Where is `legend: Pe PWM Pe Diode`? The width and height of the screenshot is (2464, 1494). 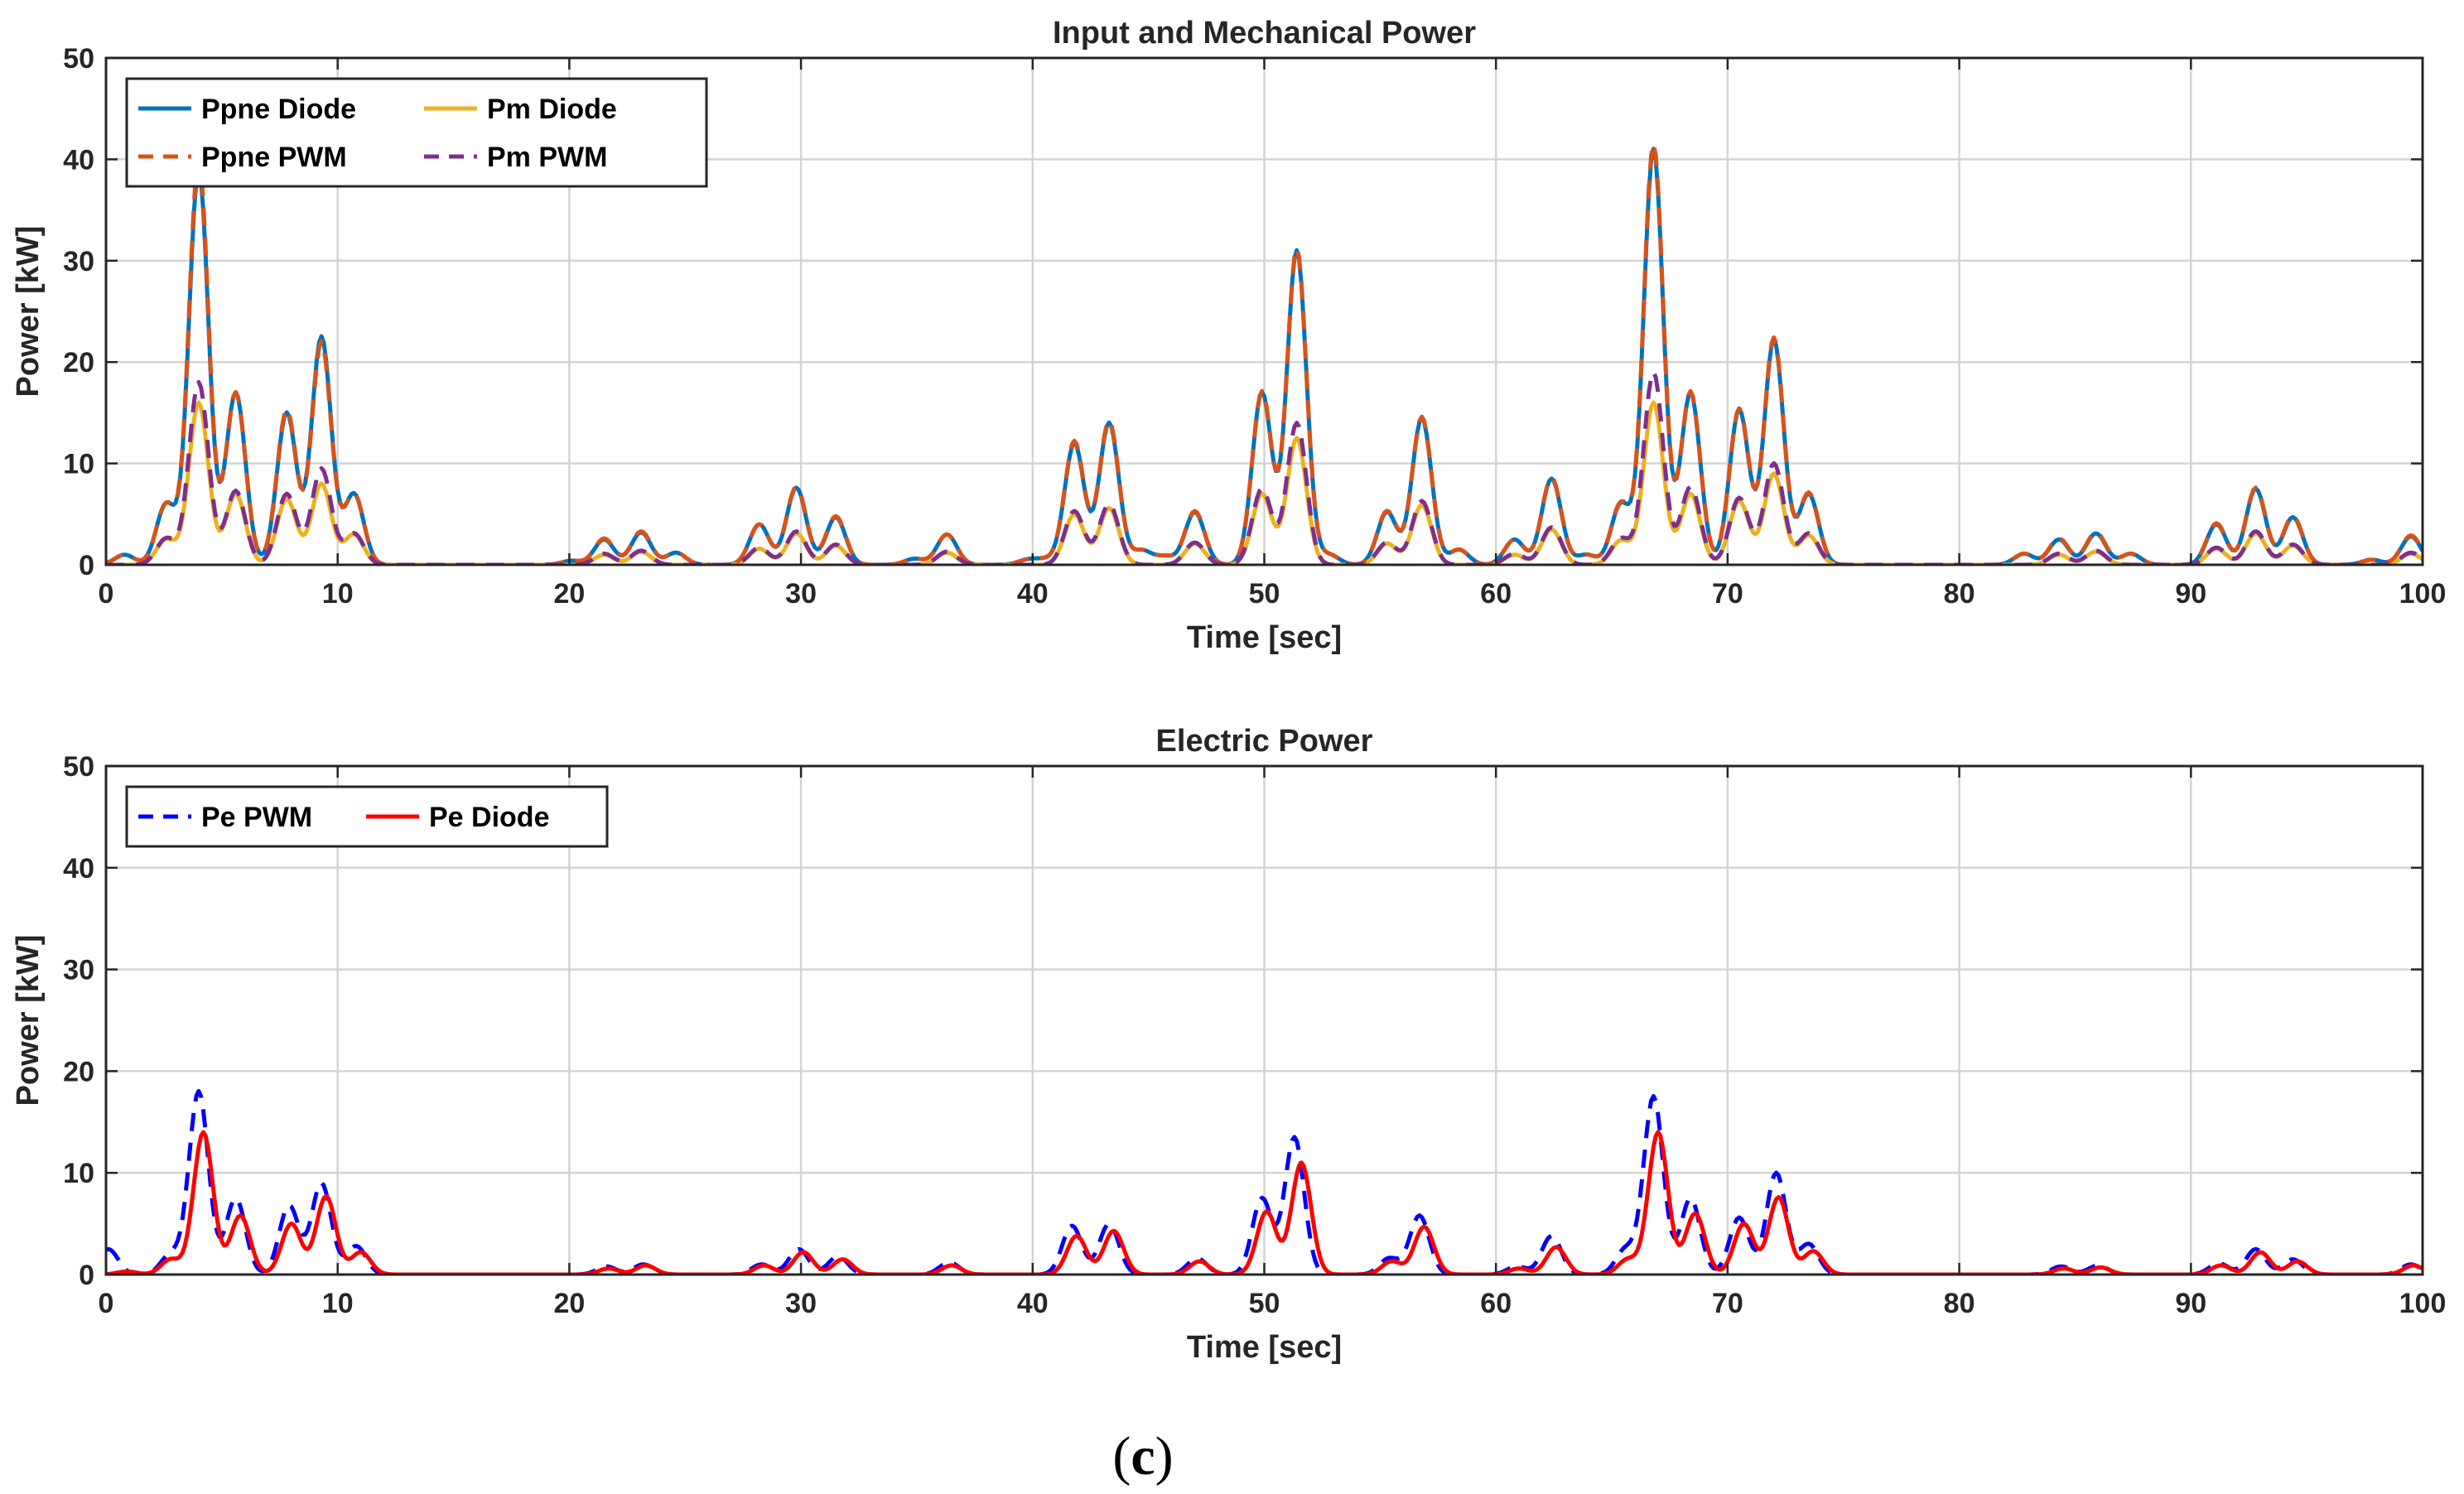
legend: Pe PWM Pe Diode is located at coordinates (367, 816).